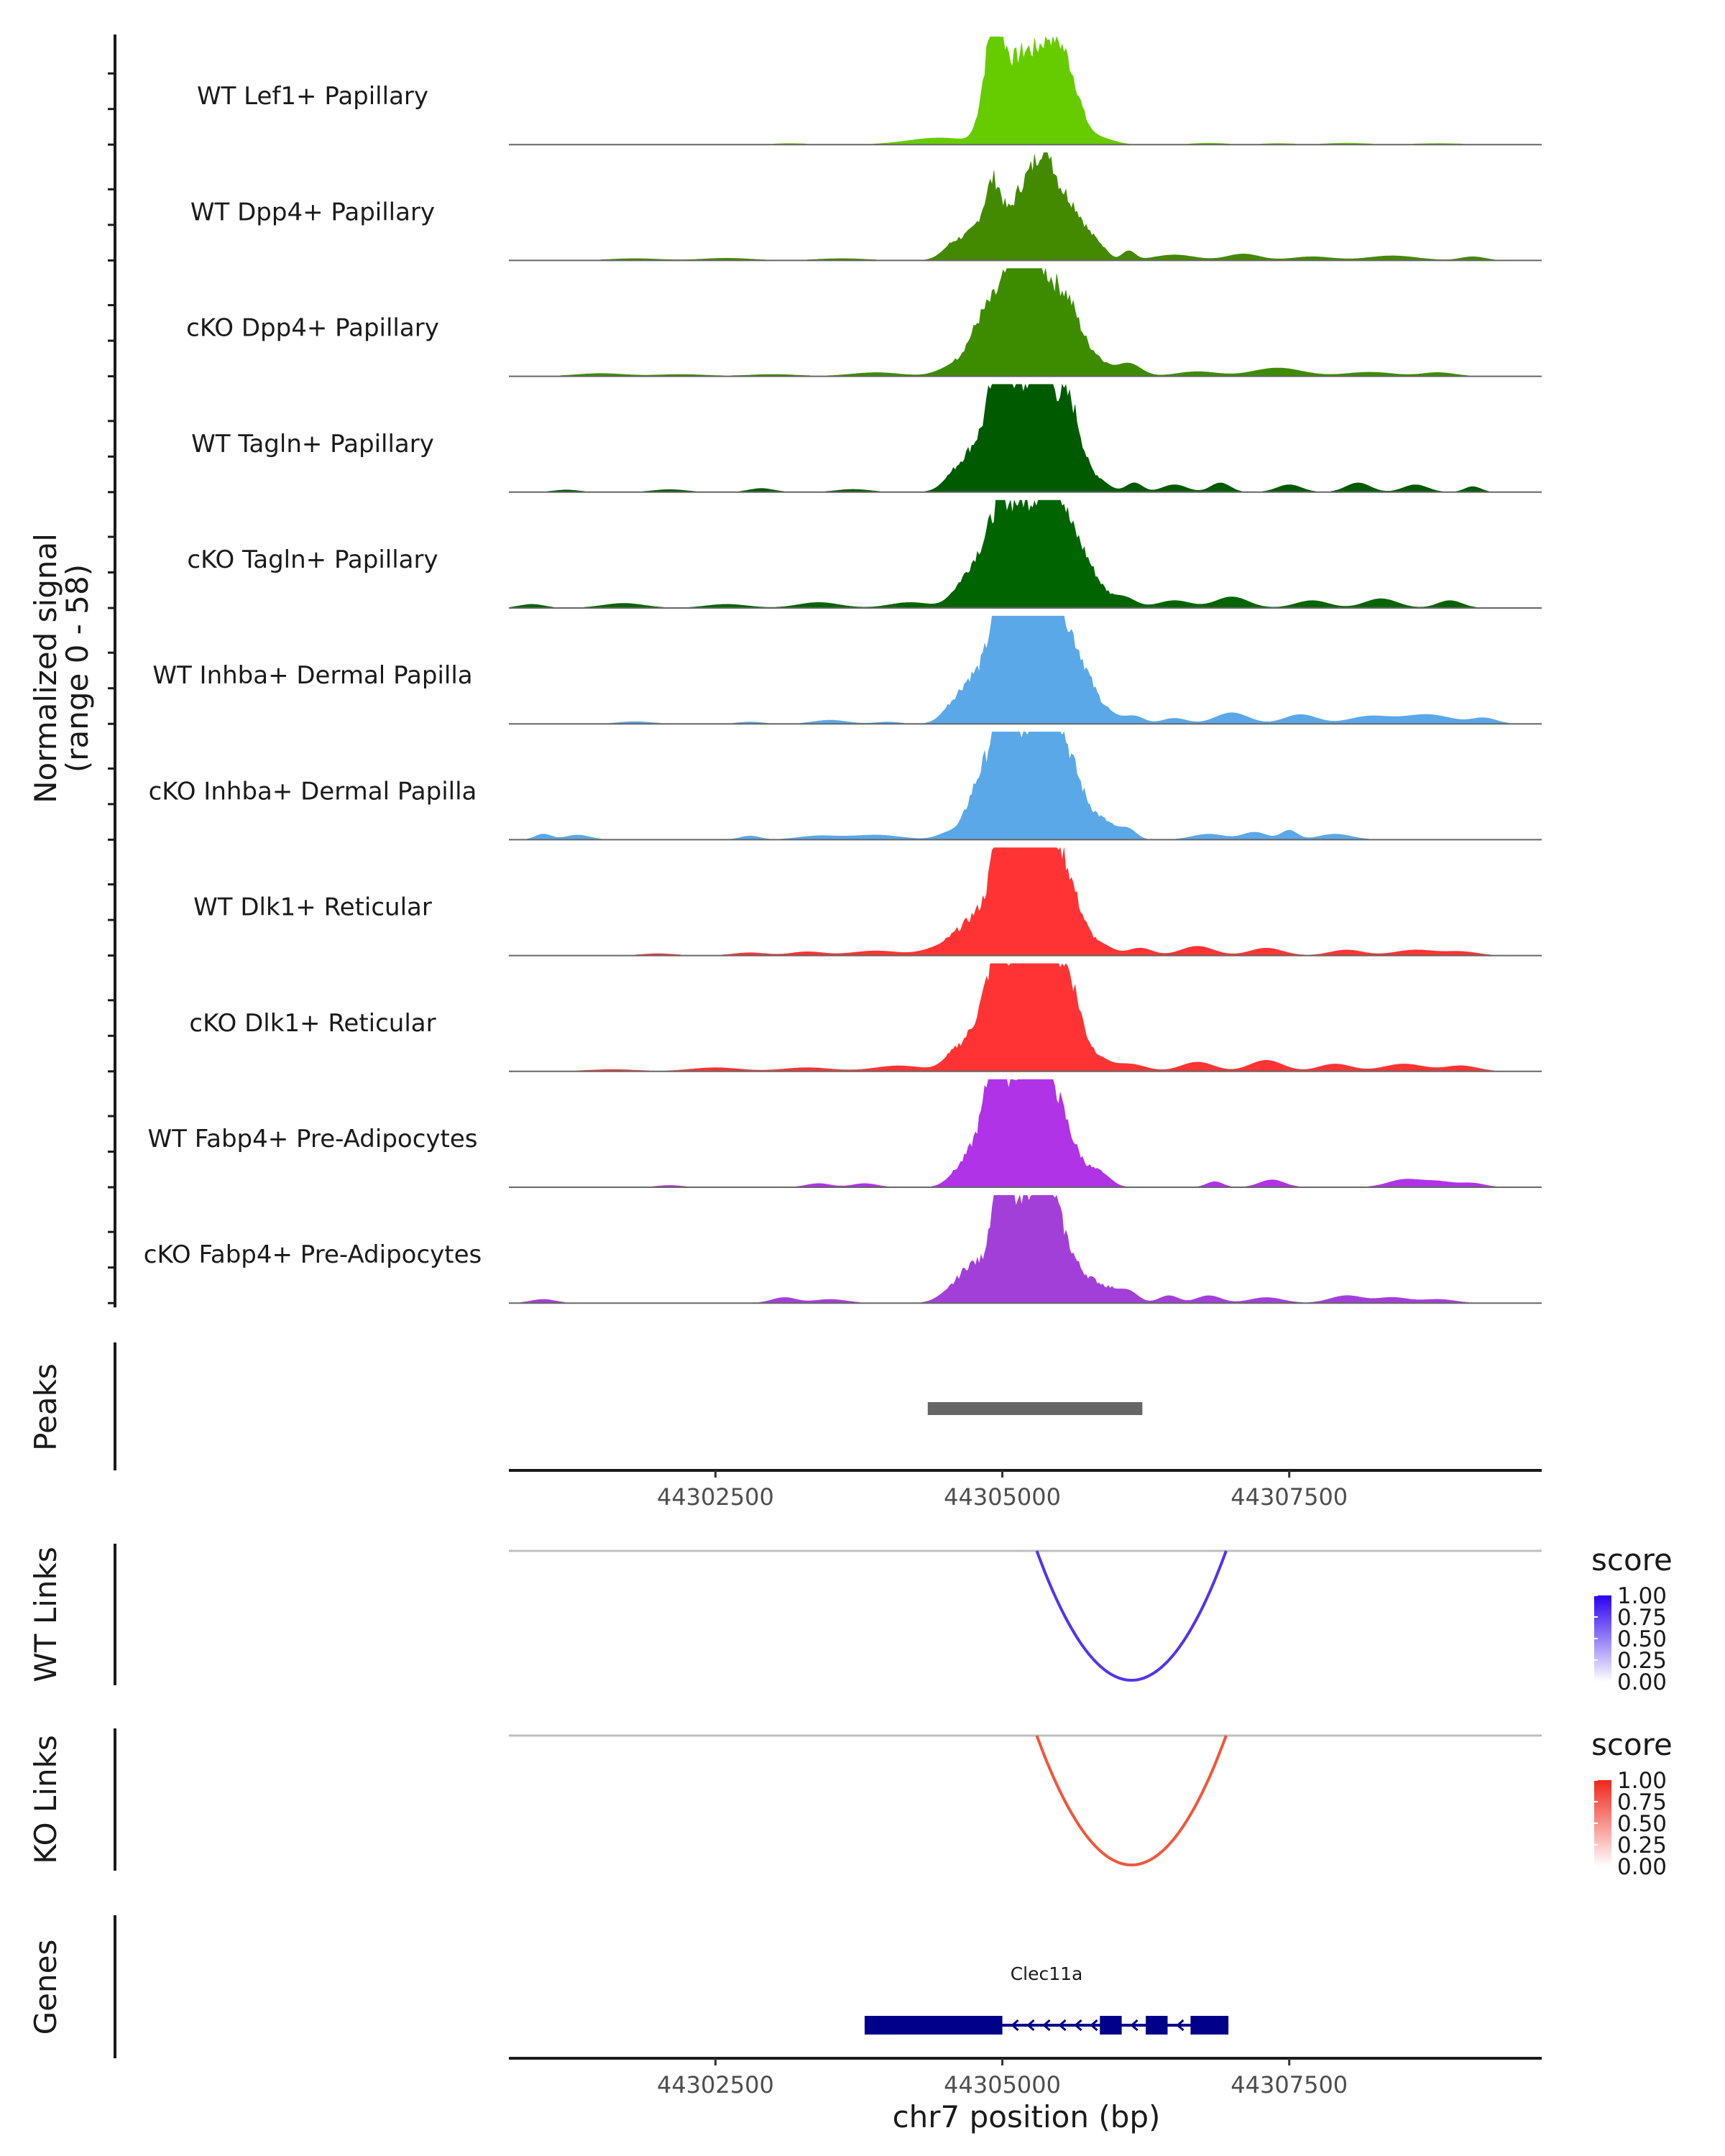 This screenshot has width=1725, height=2156. Describe the element at coordinates (313, 1139) in the screenshot. I see `coverage-track-label: WT Fabp4+ Pre-Adipocytes` at that location.